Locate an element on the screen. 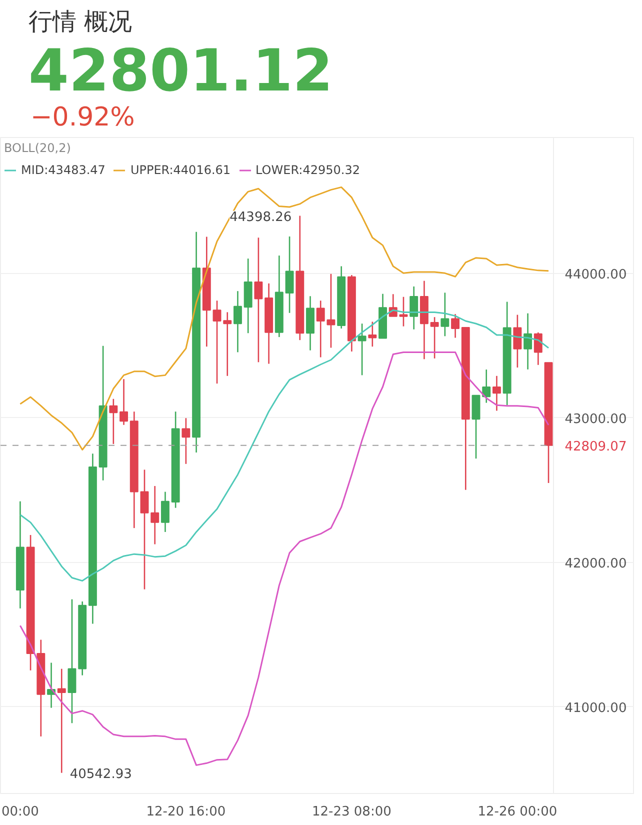  legend-label: MID:43483.47 is located at coordinates (63, 170).